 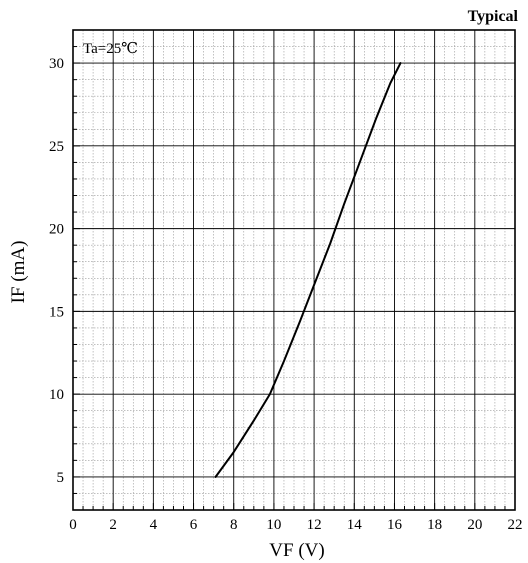 What do you see at coordinates (493, 16) in the screenshot?
I see `typical-label: Typical` at bounding box center [493, 16].